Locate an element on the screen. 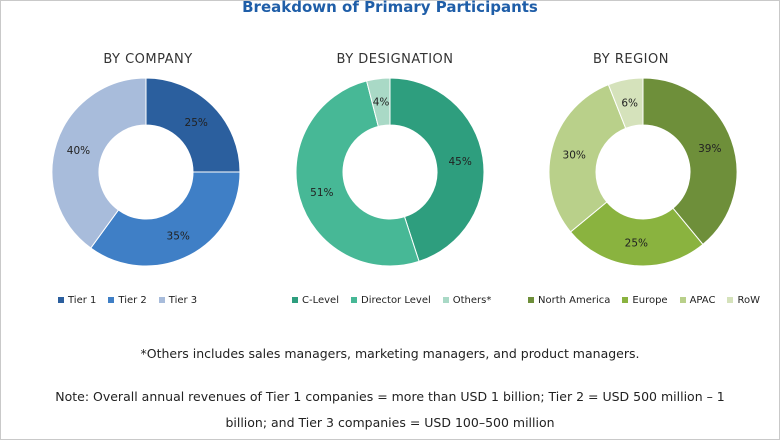 This screenshot has height=440, width=780. legend-item-row: RoW is located at coordinates (743, 300).